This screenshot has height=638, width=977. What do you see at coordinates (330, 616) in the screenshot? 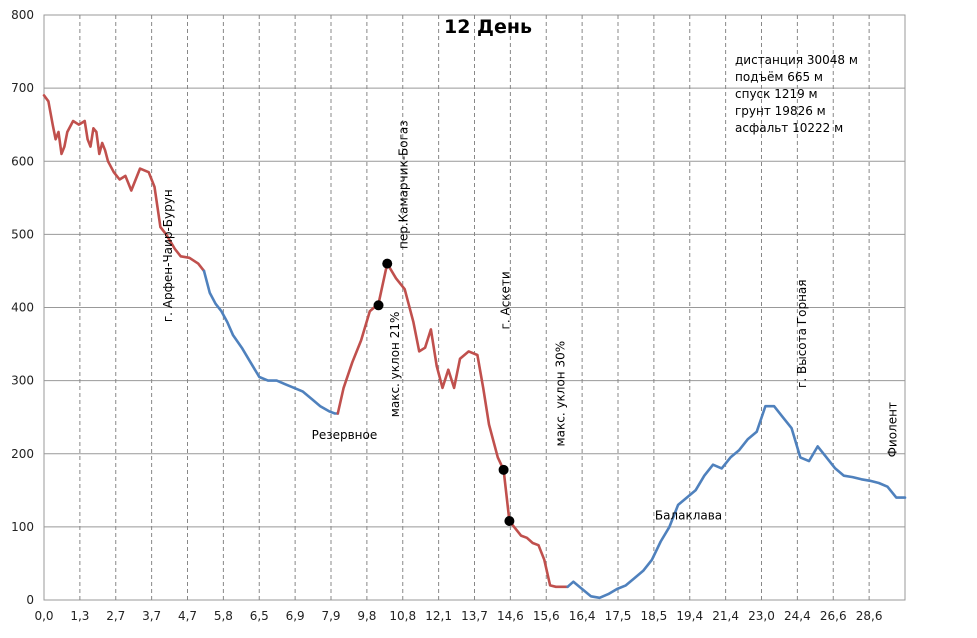
I see `x-tick-label: 7,9` at bounding box center [330, 616].